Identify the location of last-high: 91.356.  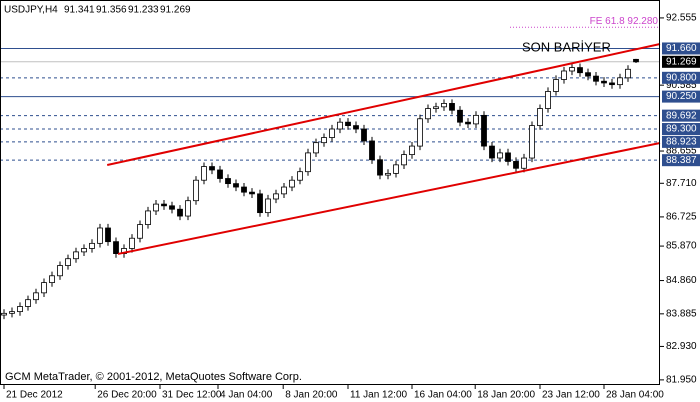
(111, 10).